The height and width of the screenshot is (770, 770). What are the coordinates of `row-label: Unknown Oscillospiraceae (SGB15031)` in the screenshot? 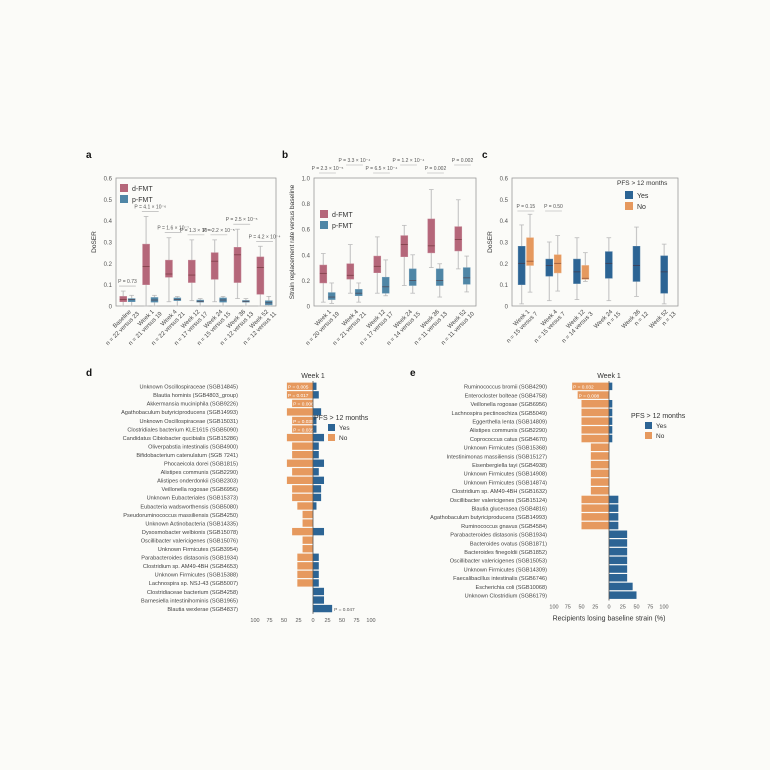 It's located at (188, 422).